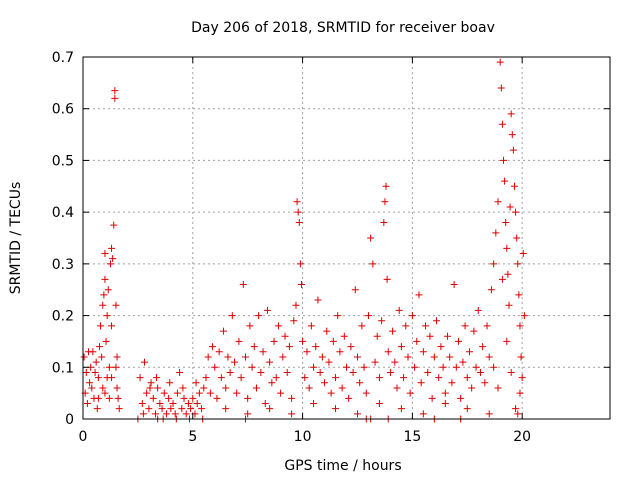  I want to click on y-tick-label: 0.4, so click(63, 213).